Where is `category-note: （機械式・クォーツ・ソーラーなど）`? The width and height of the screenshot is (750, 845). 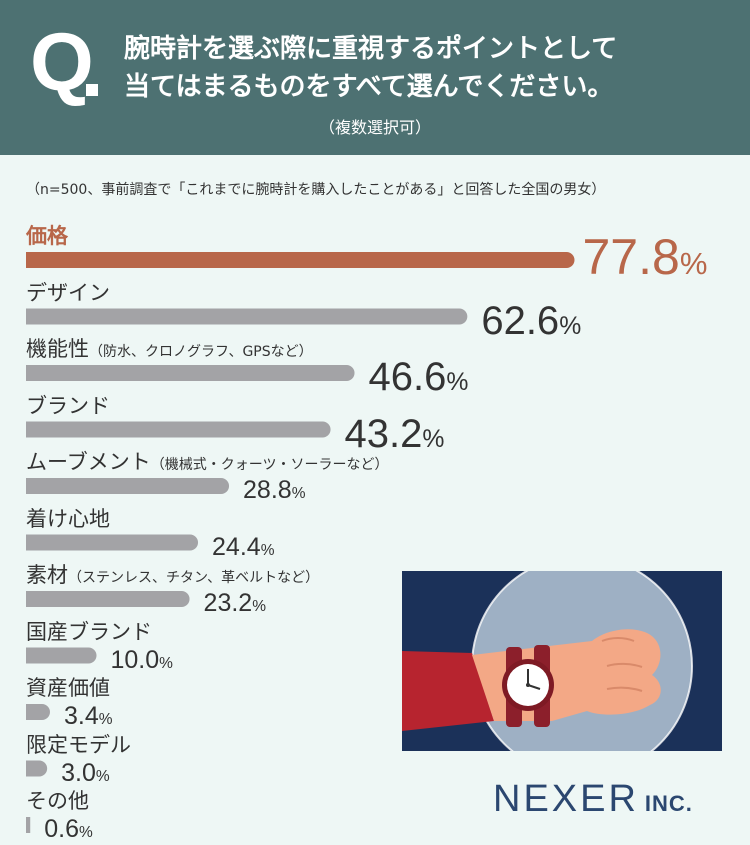
category-note: （機械式・クォーツ・ソーラーなど） is located at coordinates (269, 465).